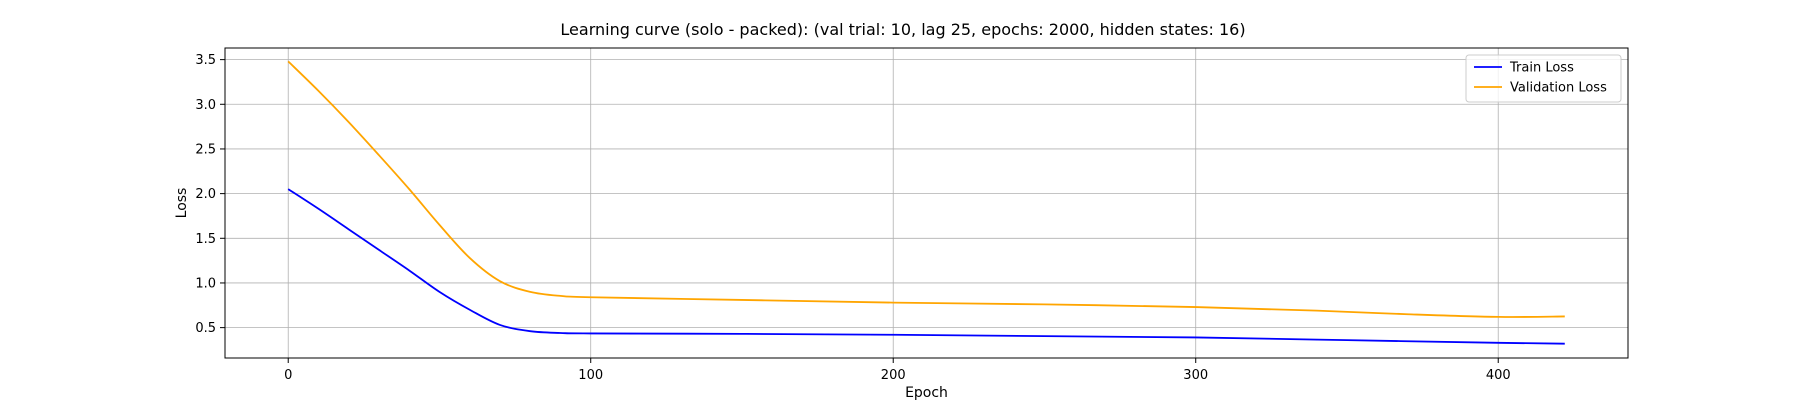 Image resolution: width=1800 pixels, height=400 pixels. Describe the element at coordinates (1498, 375) in the screenshot. I see `x-tick-label: 400` at that location.